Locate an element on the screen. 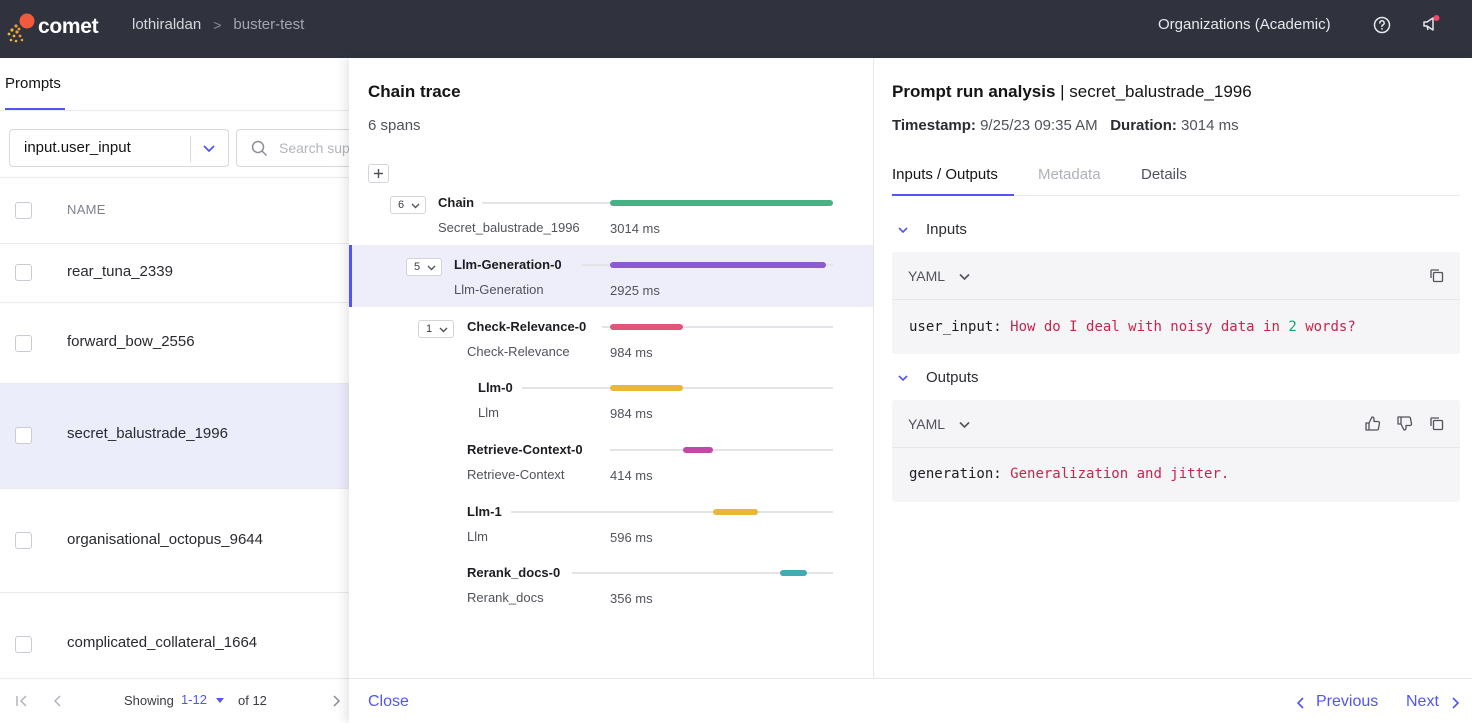 The width and height of the screenshot is (1472, 723). divider is located at coordinates (174, 177).